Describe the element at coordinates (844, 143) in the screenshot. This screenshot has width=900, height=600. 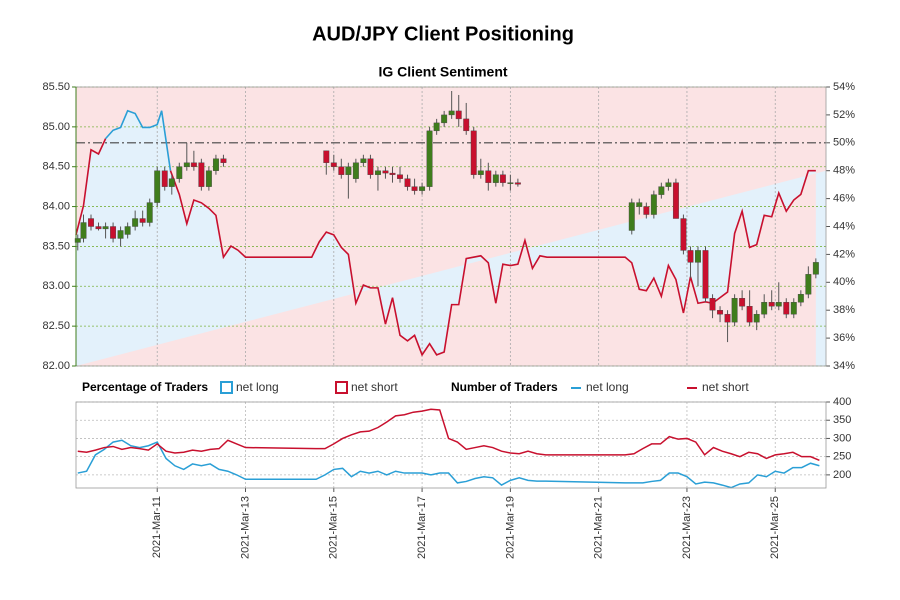
I see `y2-tick-label: 50%` at that location.